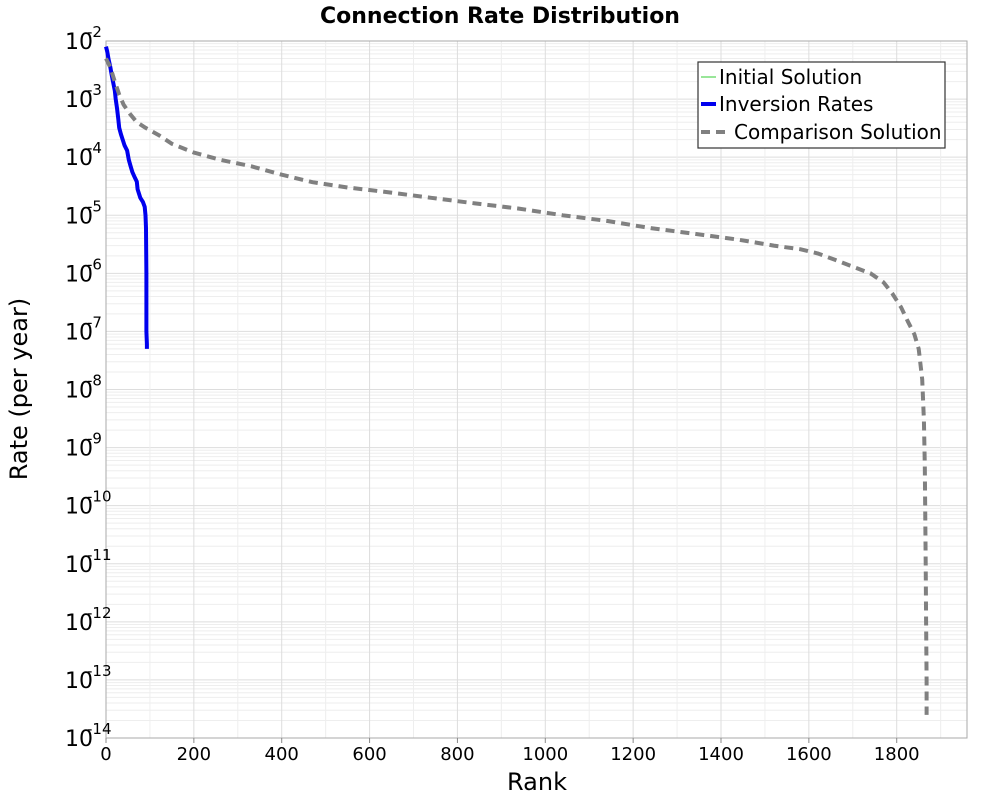 This screenshot has height=800, width=1000. I want to click on y-tick-exponent: -2, so click(94, 32).